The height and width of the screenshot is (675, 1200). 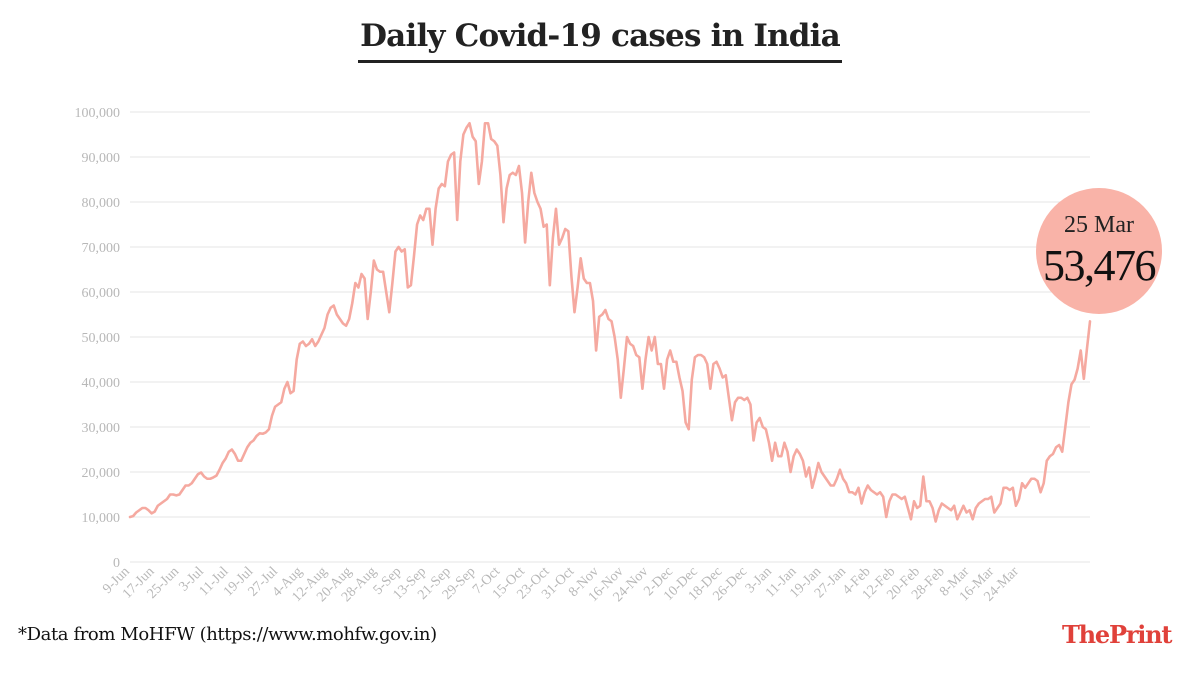 I want to click on chart-title: Daily Covid-19 cases in India, so click(x=600, y=40).